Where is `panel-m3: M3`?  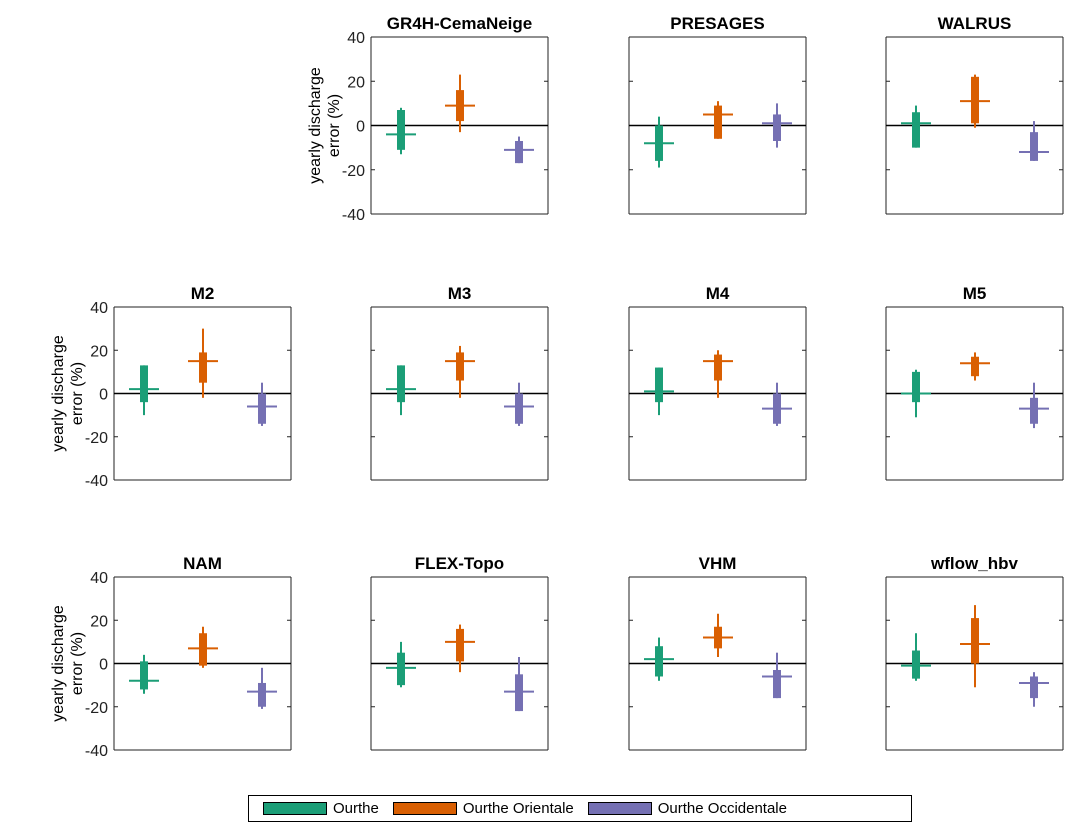 panel-m3: M3 is located at coordinates (459, 382).